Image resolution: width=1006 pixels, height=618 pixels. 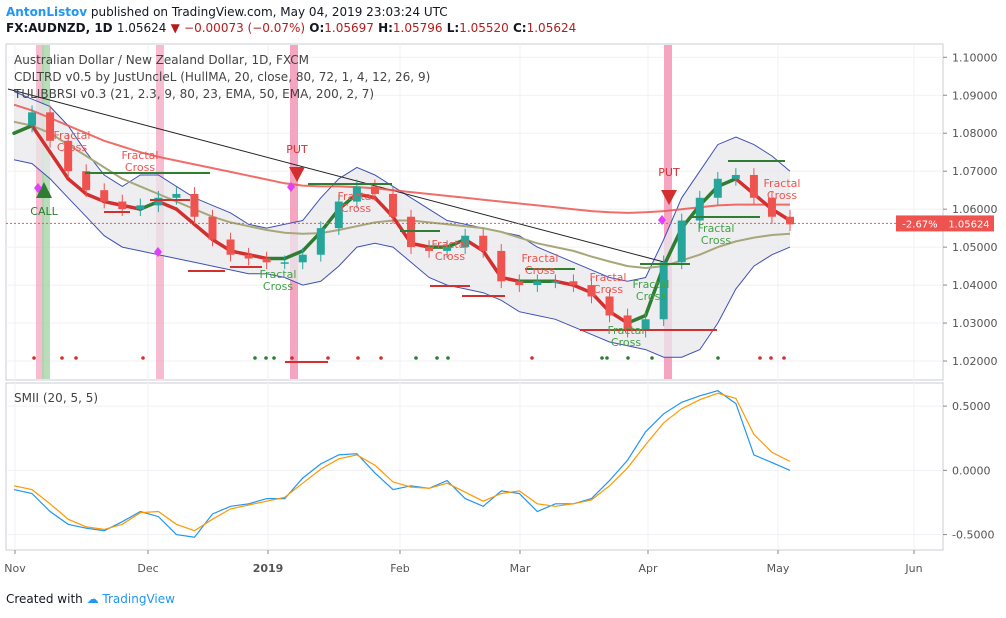 I want to click on x-axis: Nov Dec 2019 Feb Mar Apr May Jun, so click(x=463, y=562).